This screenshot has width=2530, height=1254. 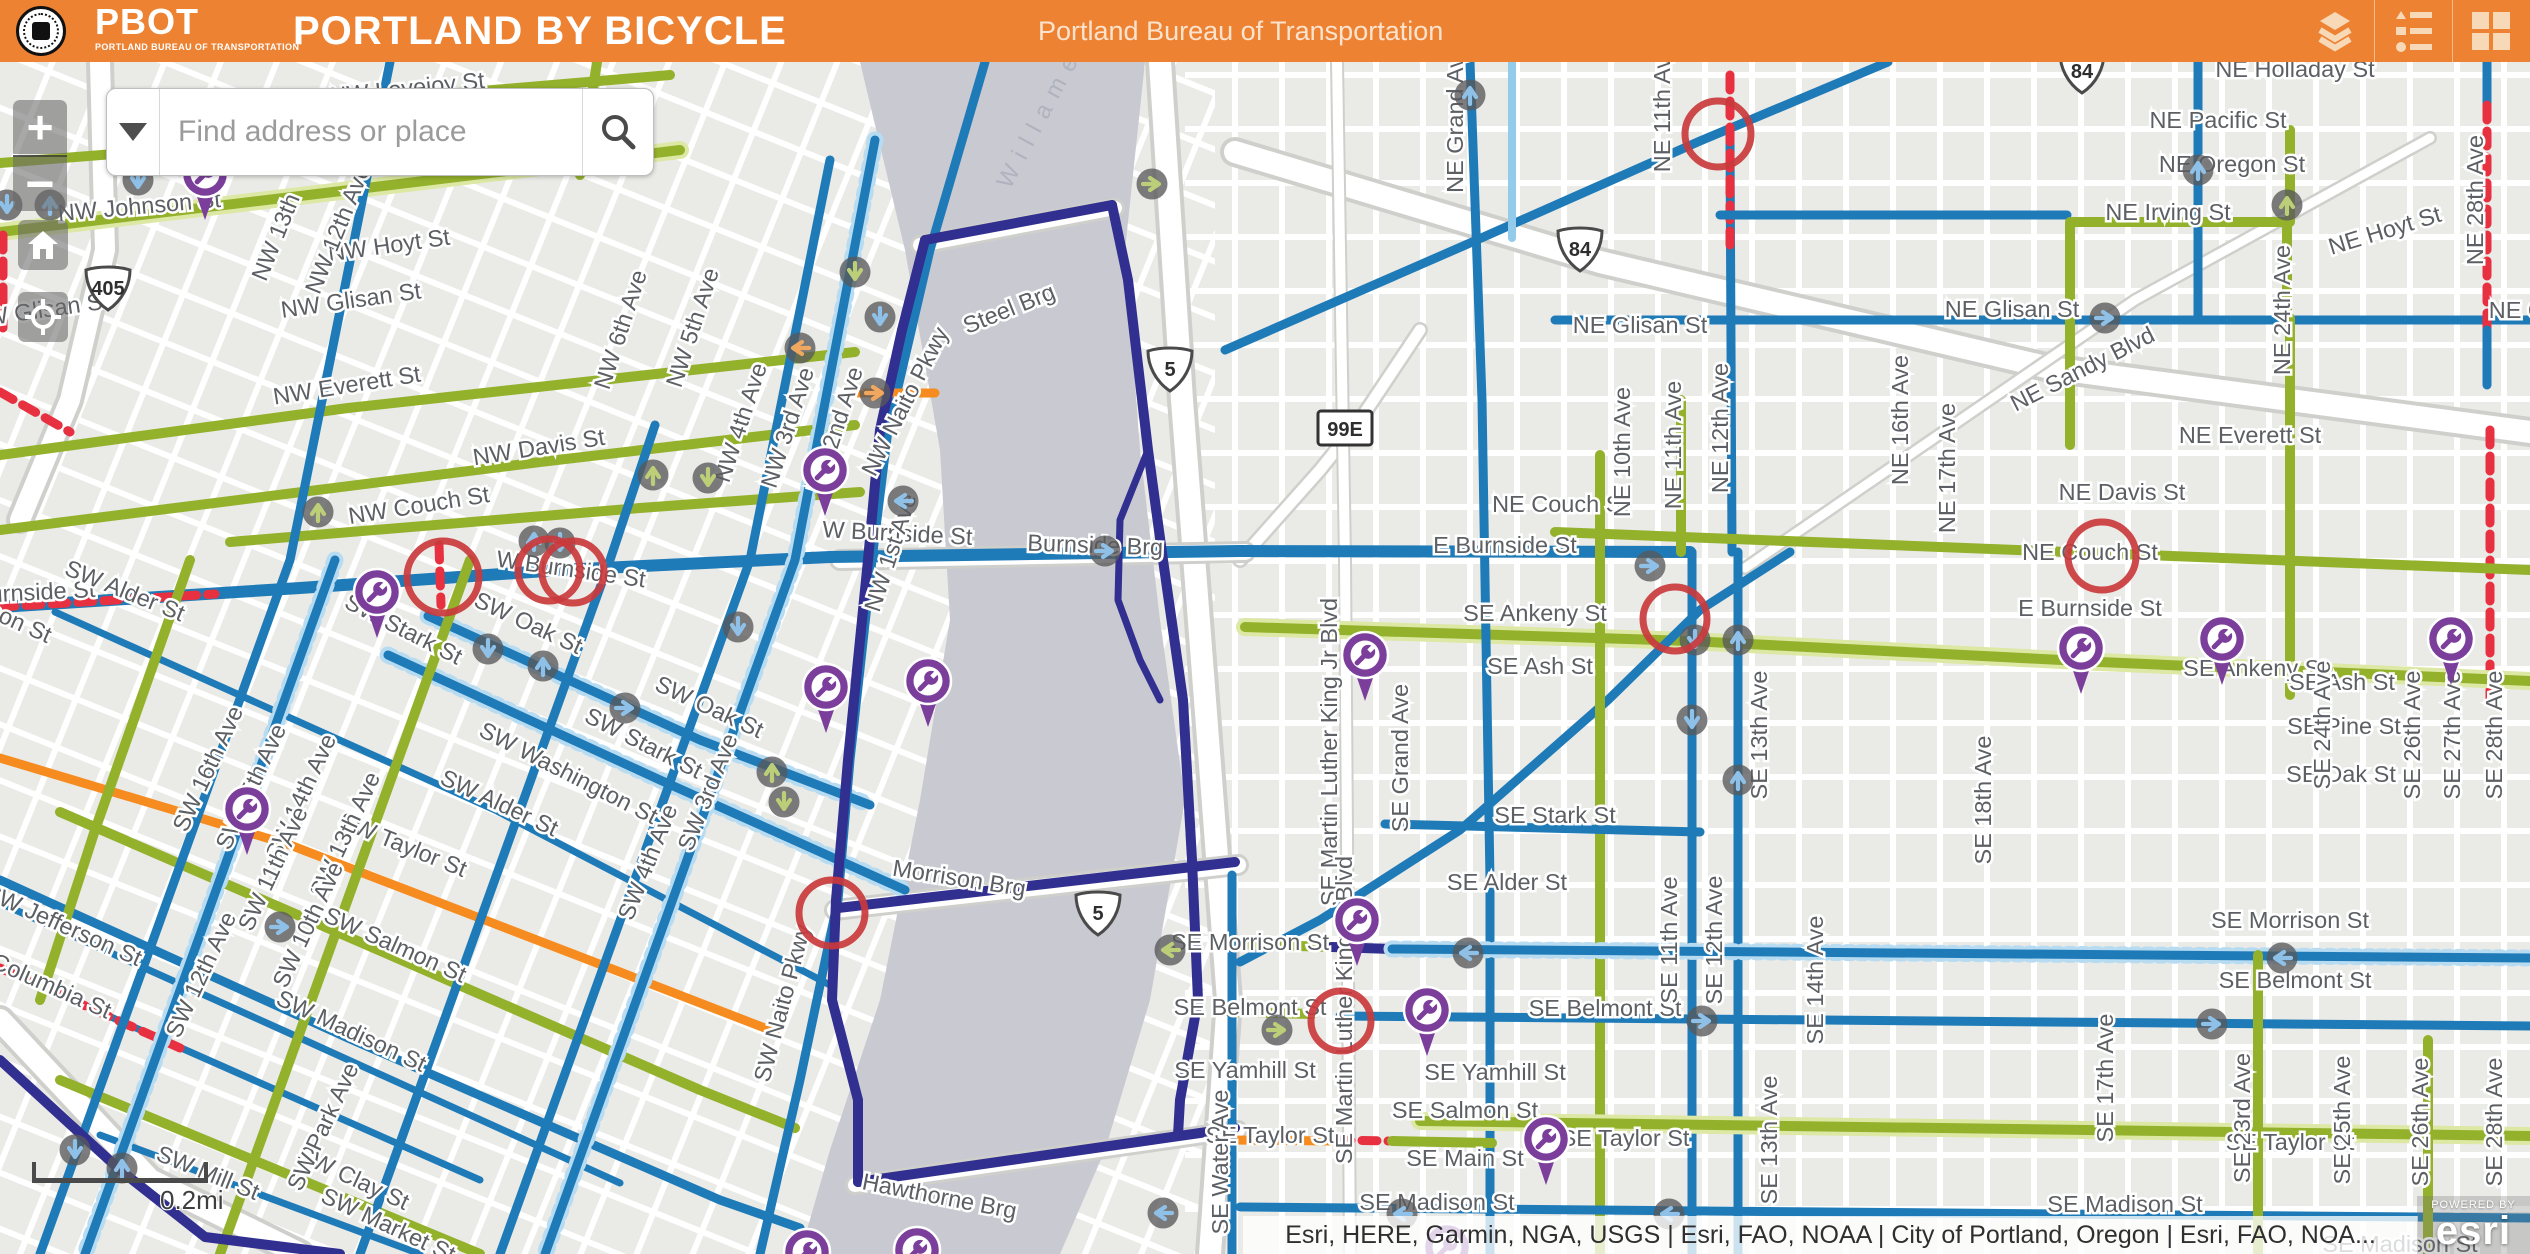 What do you see at coordinates (1220, 1162) in the screenshot?
I see `street-label: SE Water Ave` at bounding box center [1220, 1162].